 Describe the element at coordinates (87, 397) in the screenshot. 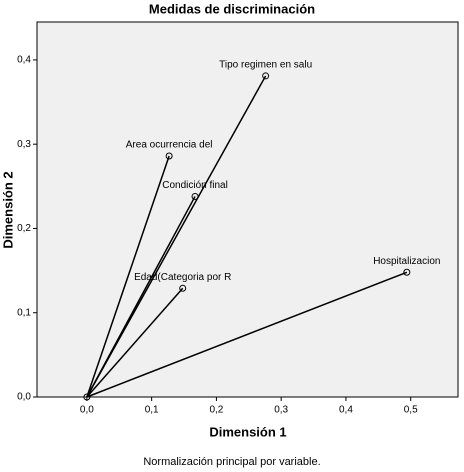

I see `origin-point` at that location.